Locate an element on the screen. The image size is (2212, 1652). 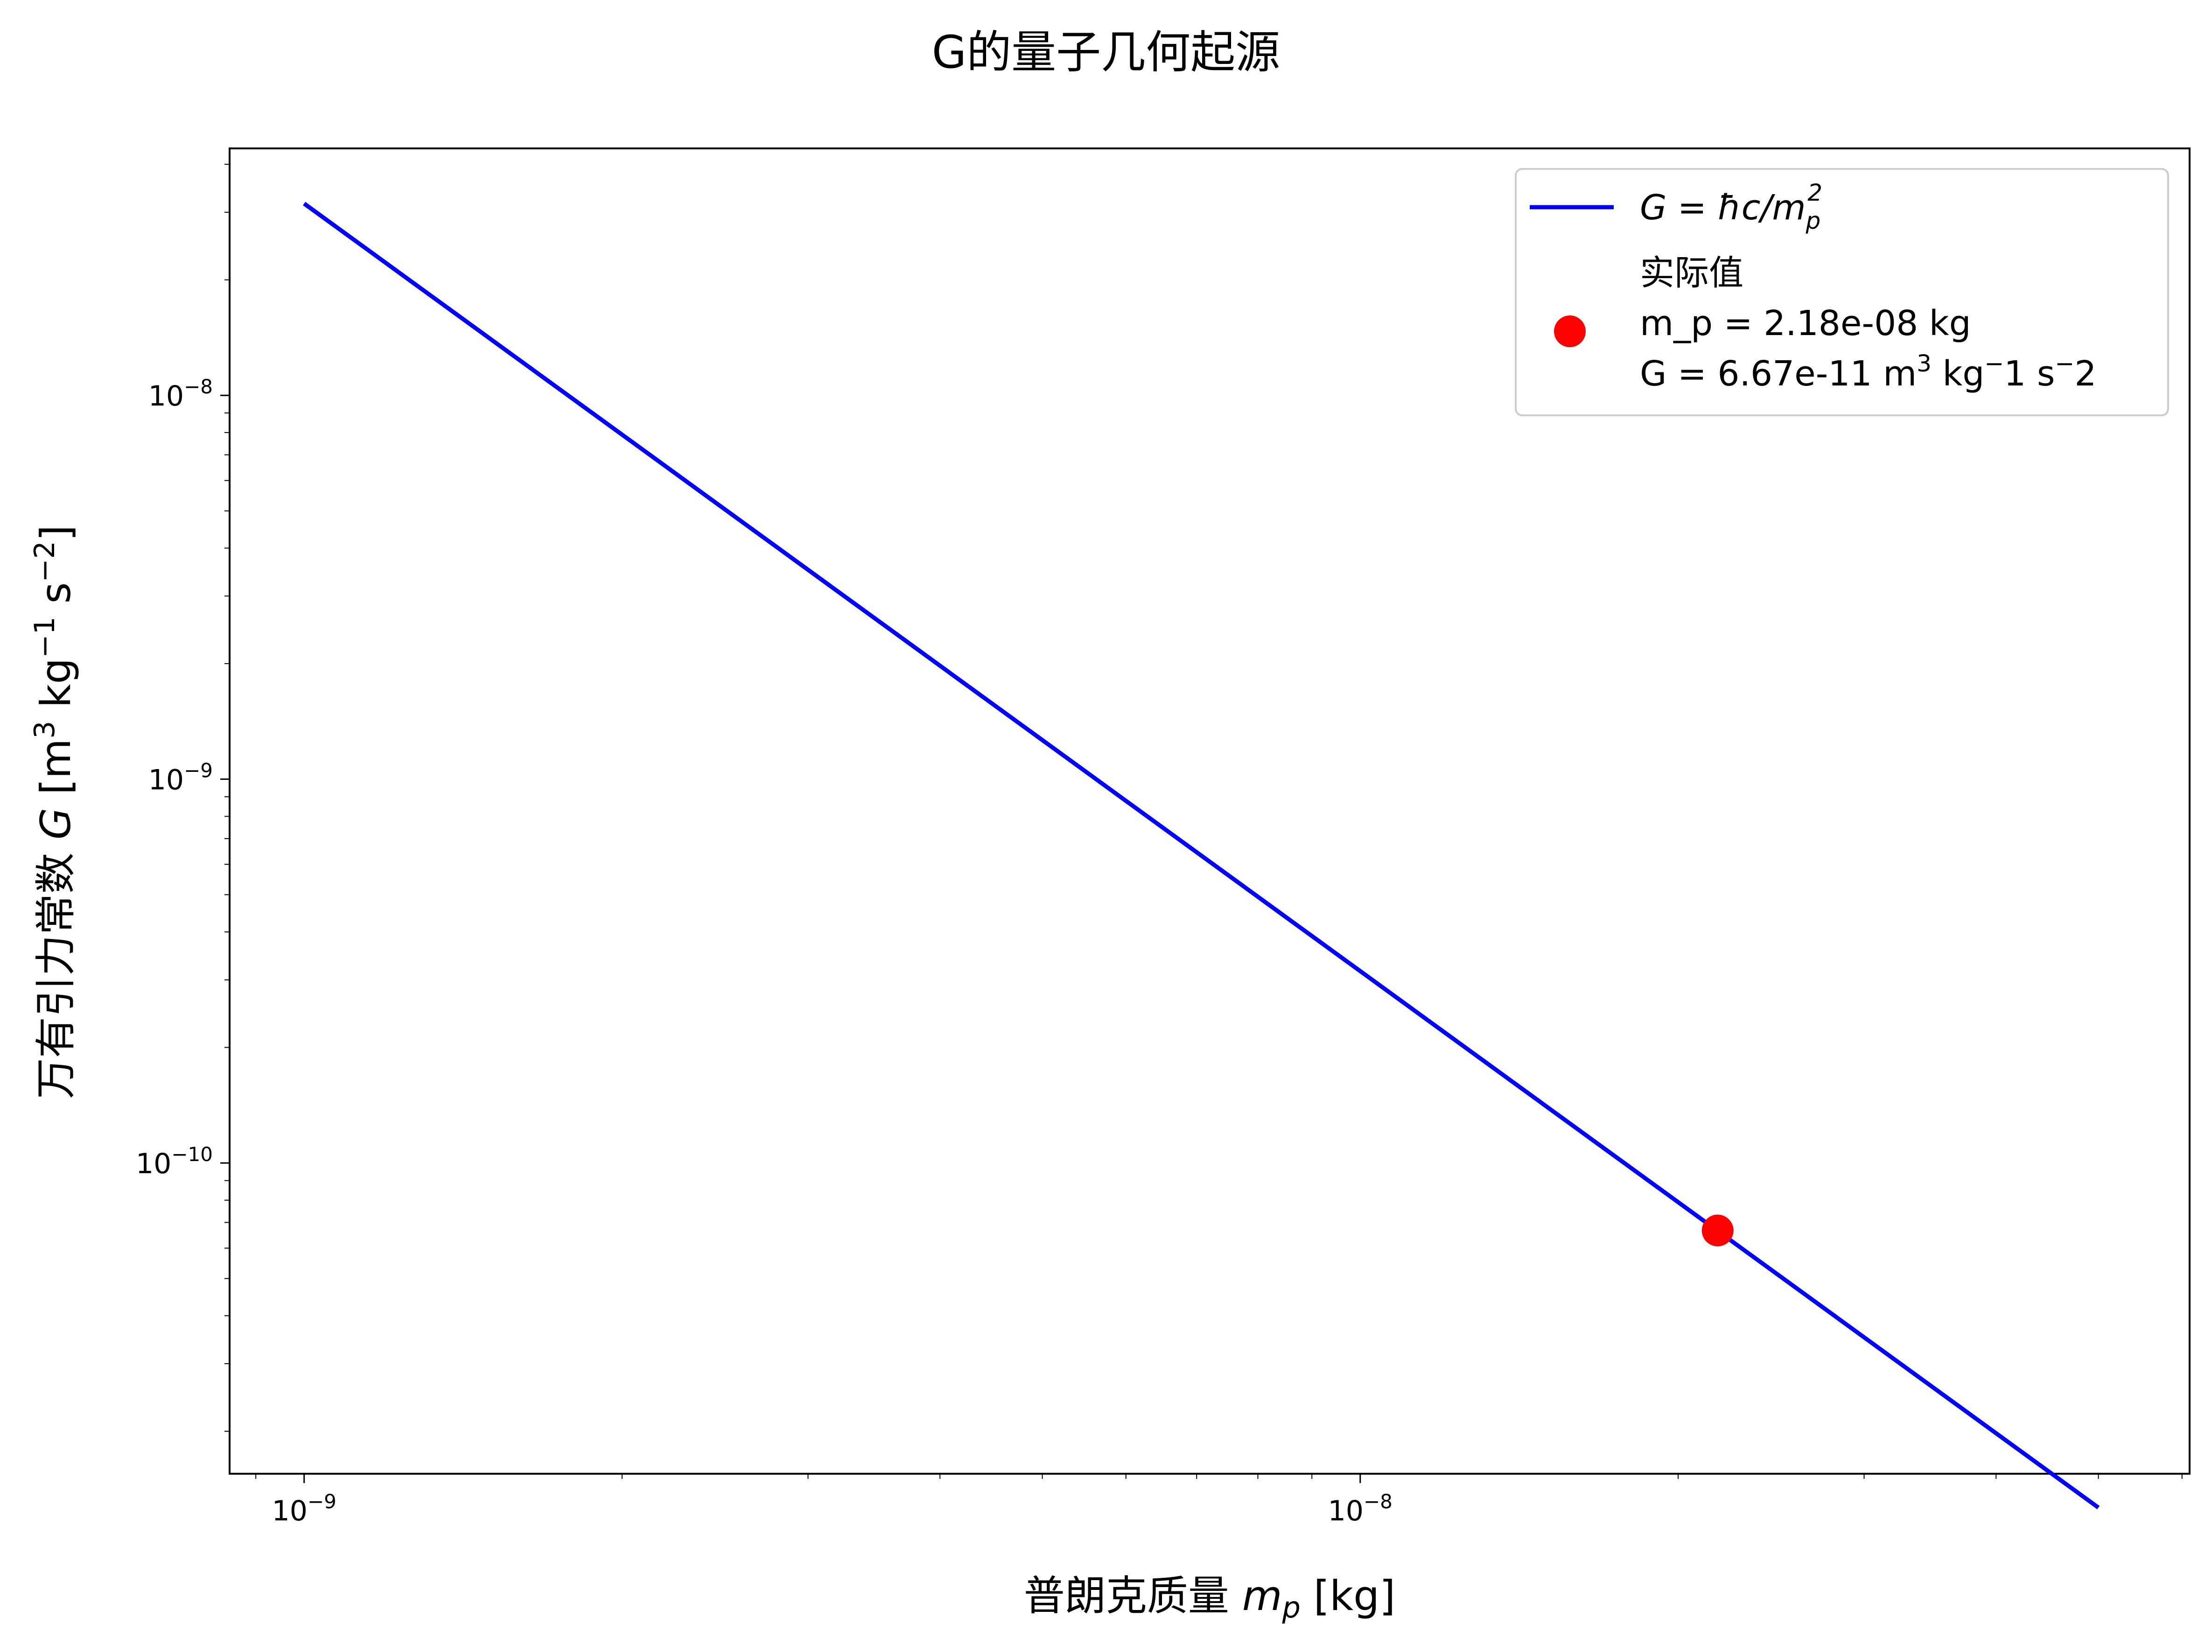
legend-line-label-sub: p is located at coordinates (1813, 220).